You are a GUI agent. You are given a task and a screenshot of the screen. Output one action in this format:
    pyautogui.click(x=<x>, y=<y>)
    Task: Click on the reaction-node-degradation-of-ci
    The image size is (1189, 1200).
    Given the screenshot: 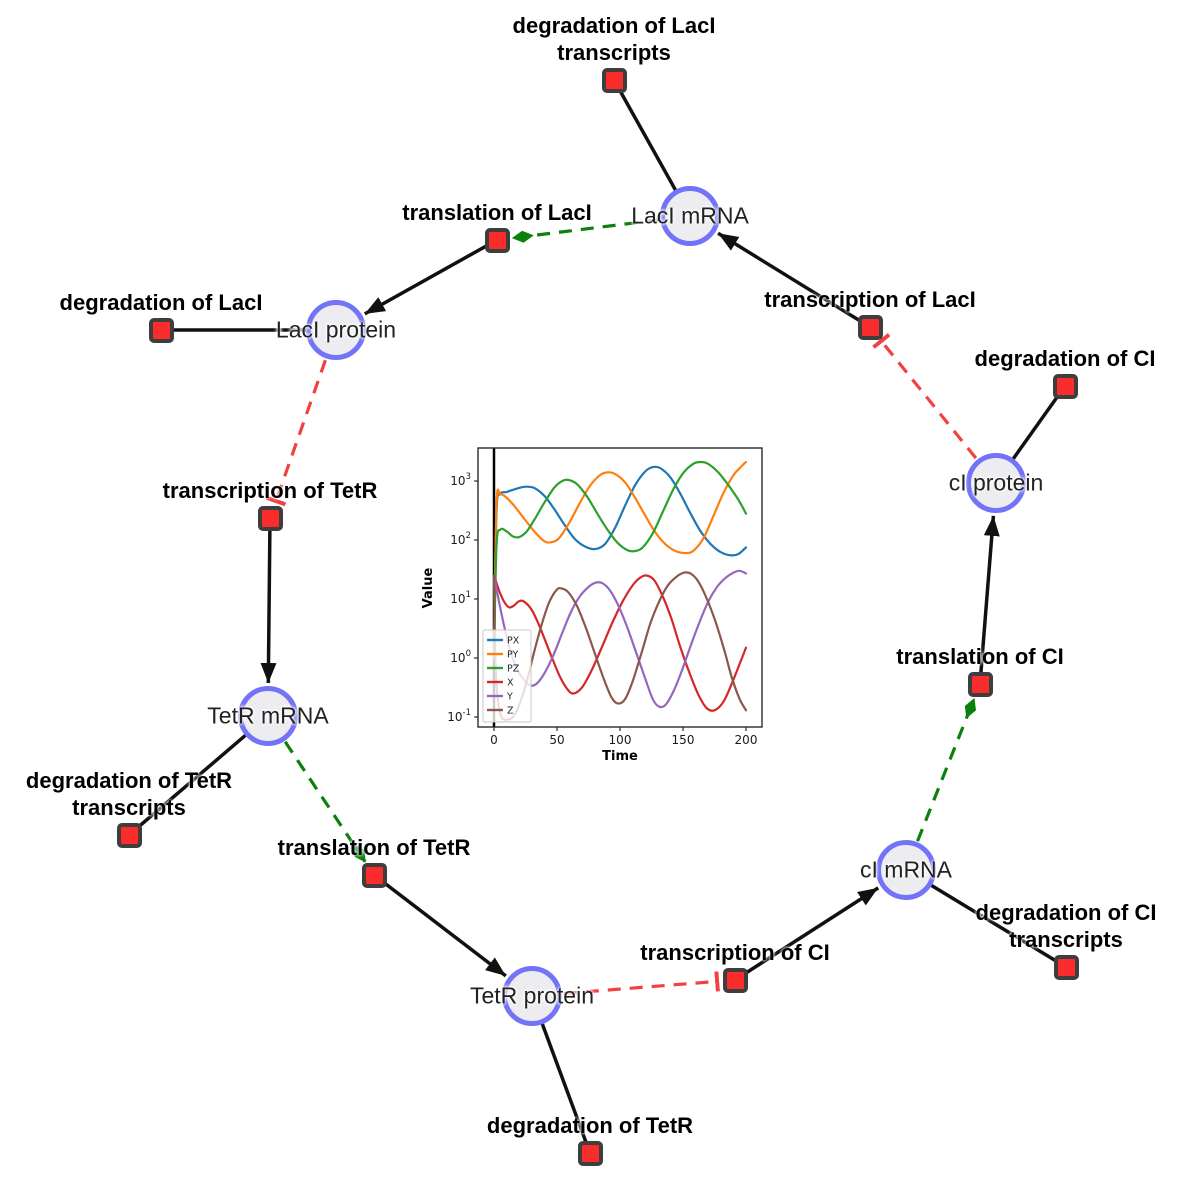 What is the action you would take?
    pyautogui.click(x=1065, y=386)
    